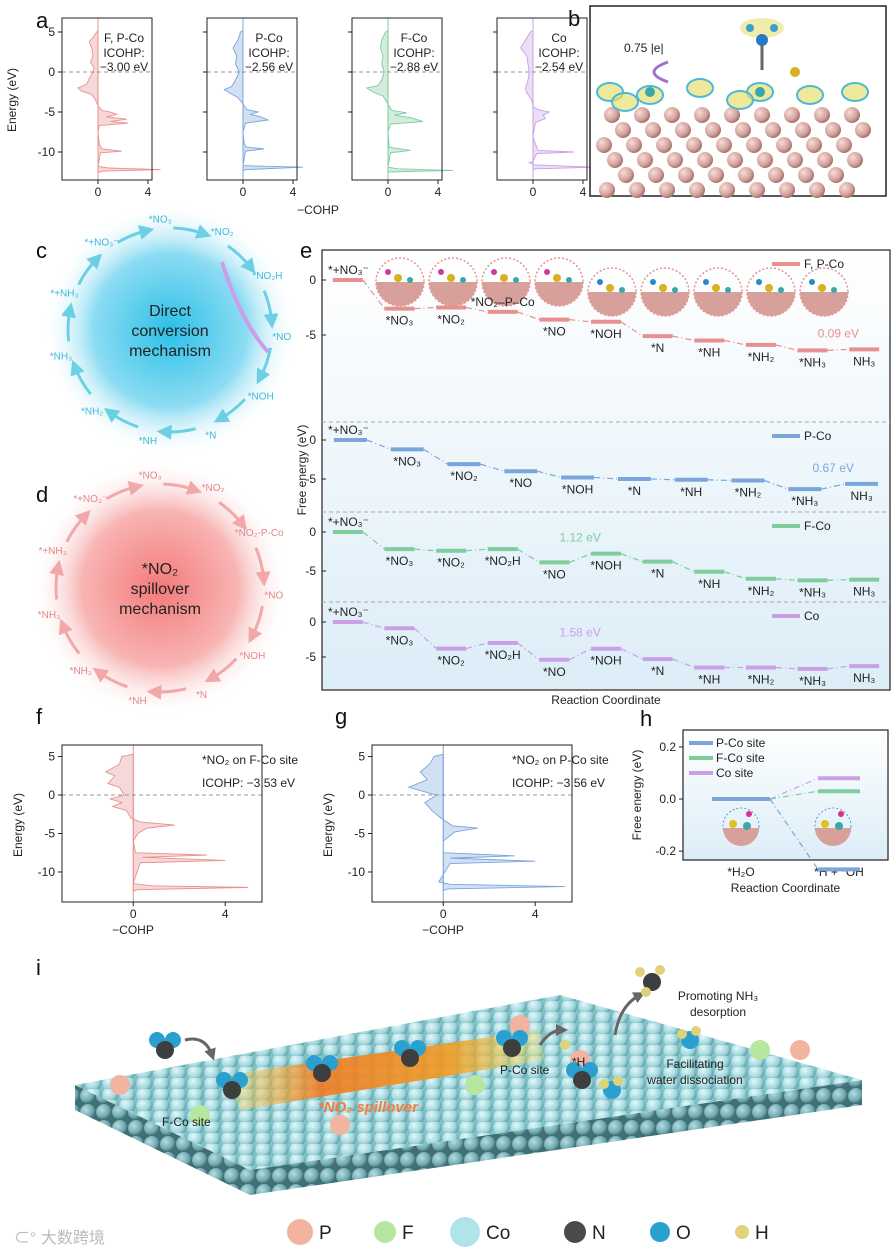 The height and width of the screenshot is (1254, 896). What do you see at coordinates (414, 38) in the screenshot?
I see `subplot-title: F-Co` at bounding box center [414, 38].